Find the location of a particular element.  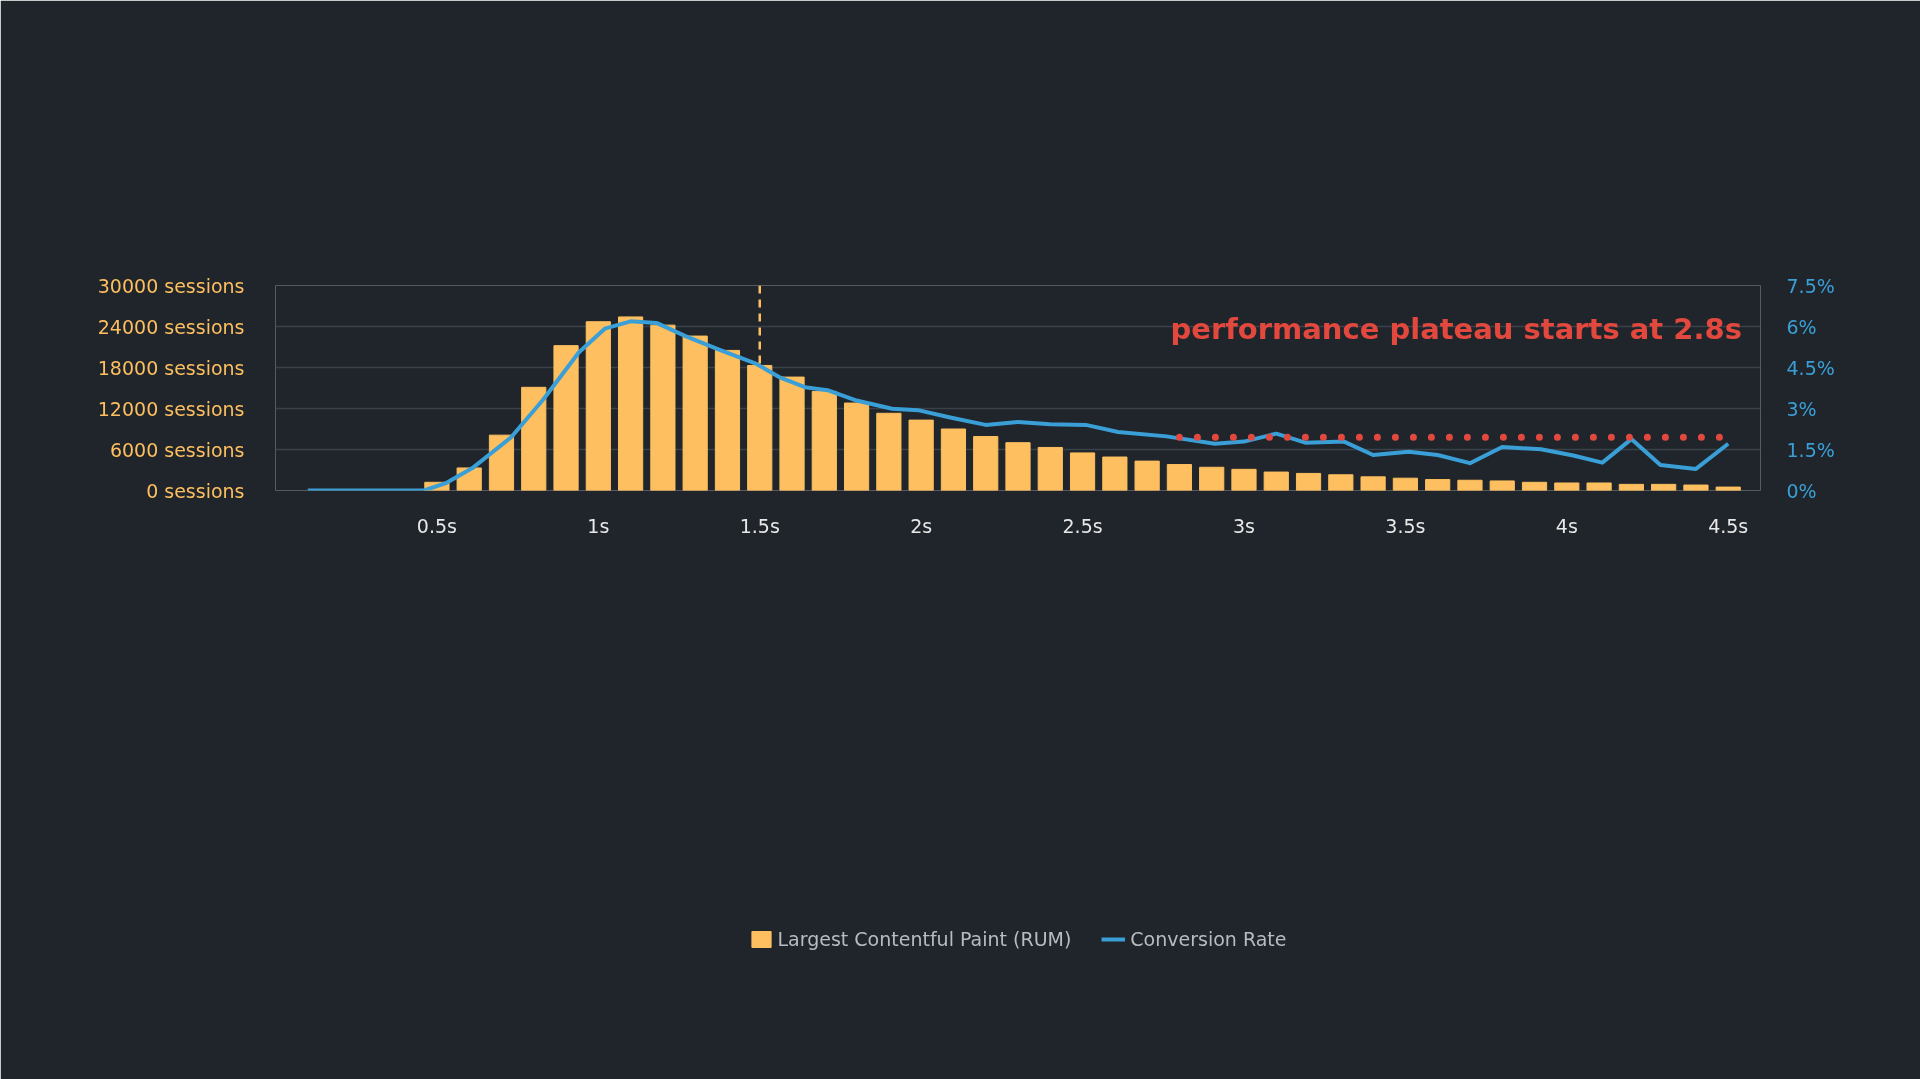

y-tick-label: 24000 sessions is located at coordinates (171, 326).